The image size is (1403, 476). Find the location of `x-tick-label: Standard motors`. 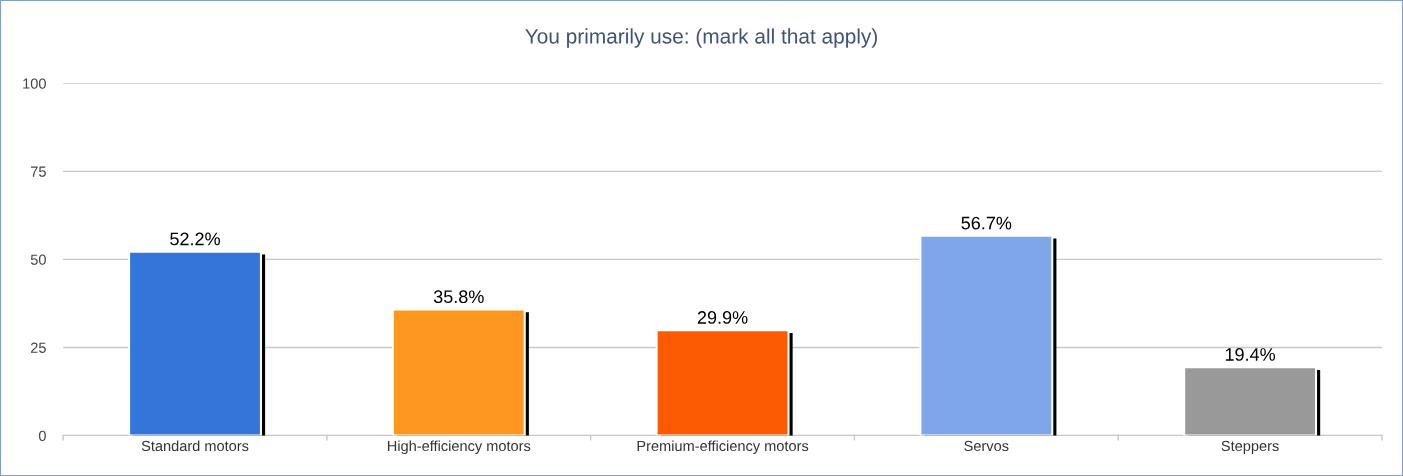

x-tick-label: Standard motors is located at coordinates (195, 446).